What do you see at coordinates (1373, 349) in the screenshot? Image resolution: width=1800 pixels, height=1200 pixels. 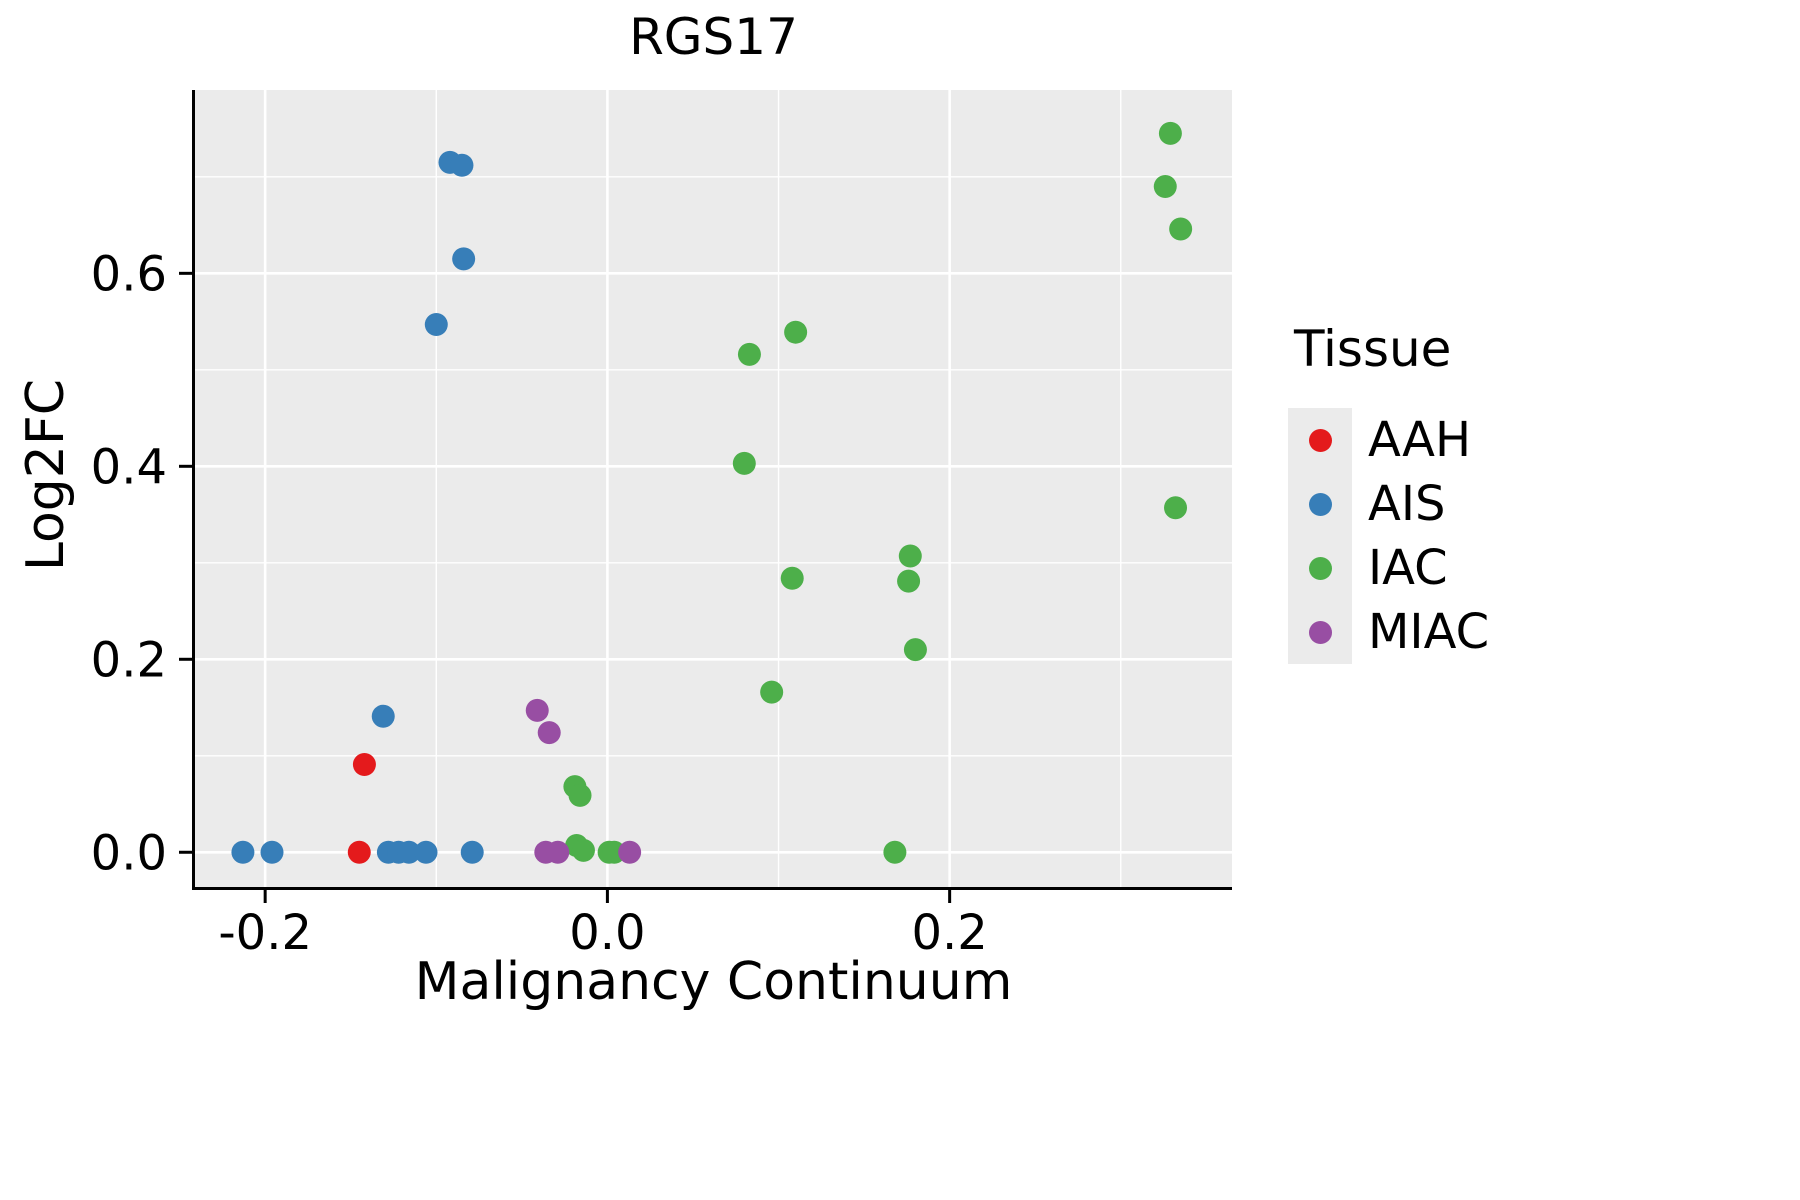 I see `legend-title: Tissue` at bounding box center [1373, 349].